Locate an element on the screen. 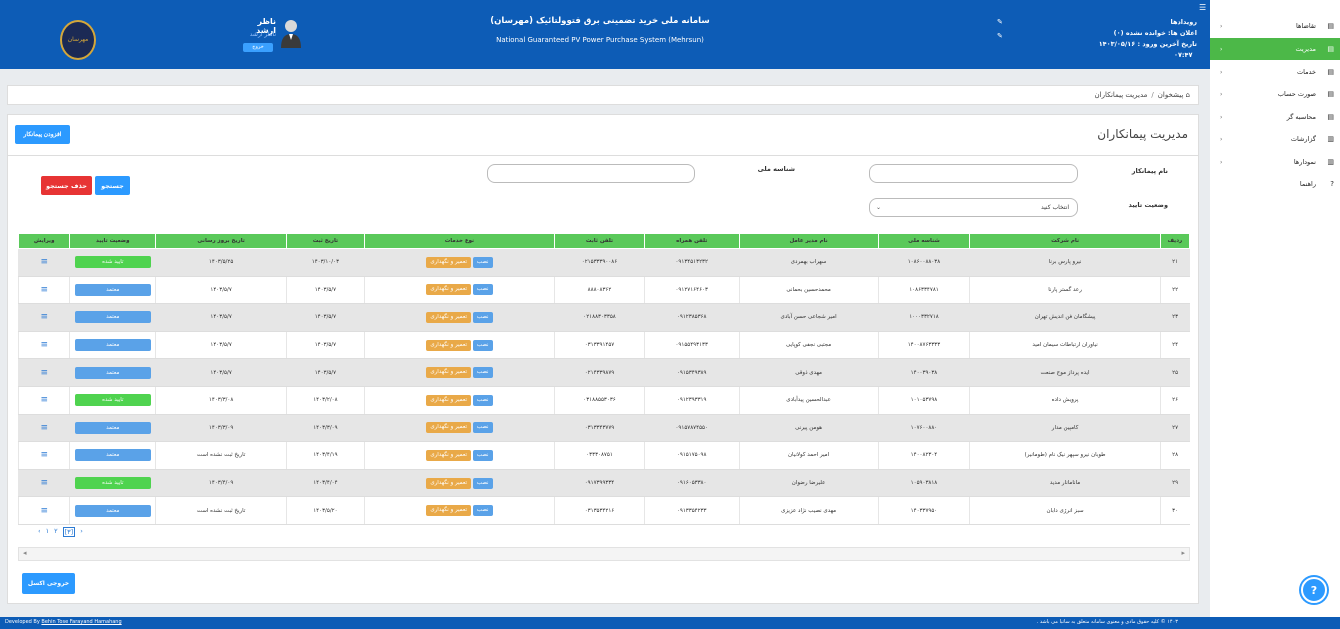 The height and width of the screenshot is (629, 1340). logout-button: خروج is located at coordinates (258, 47).